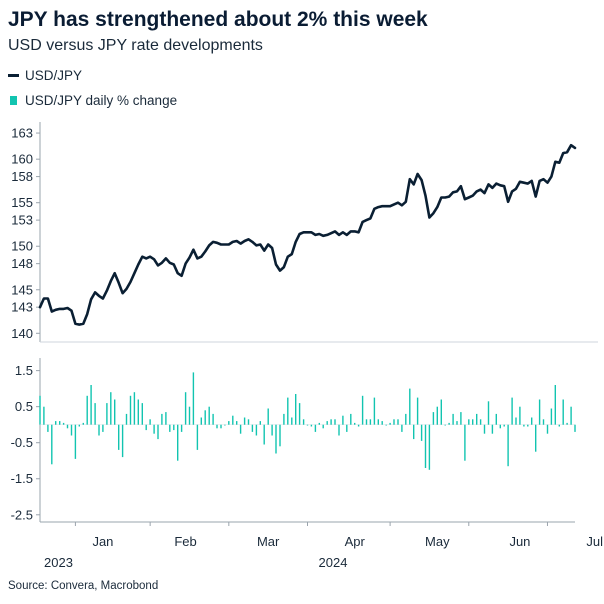 This screenshot has height=604, width=604. Describe the element at coordinates (22, 202) in the screenshot. I see `y-tick-label: 155` at that location.